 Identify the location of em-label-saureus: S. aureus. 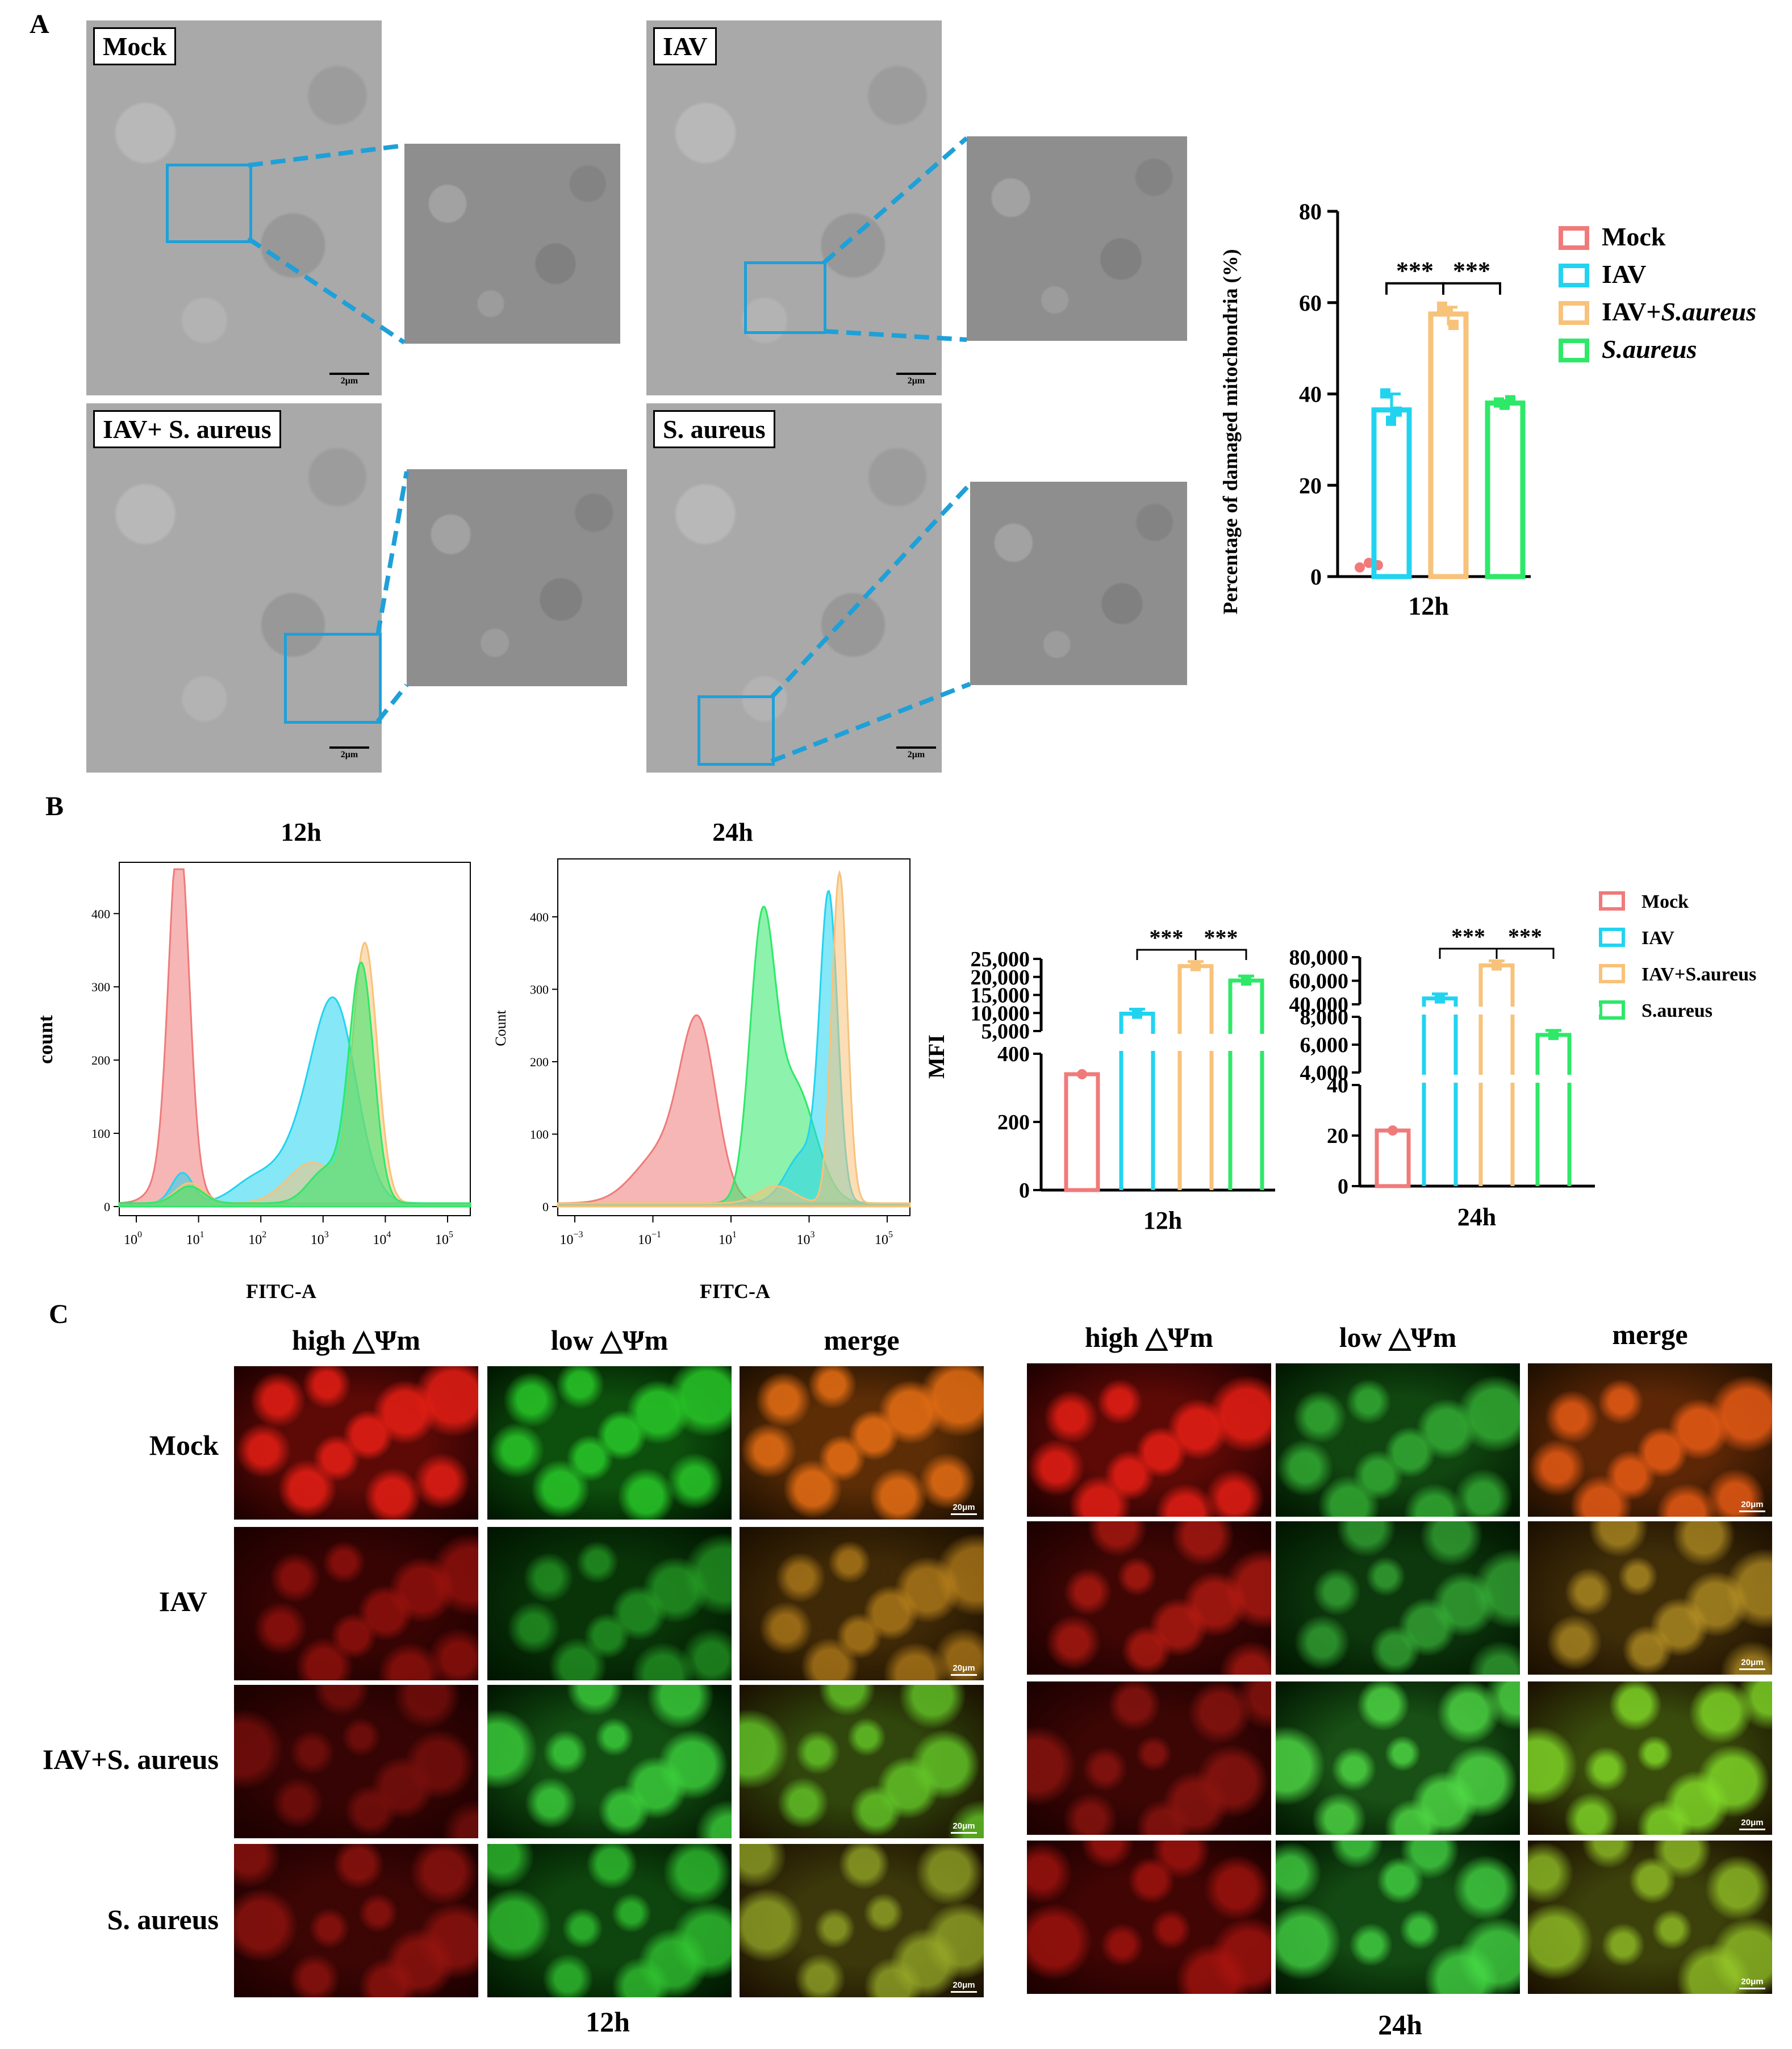
(714, 429).